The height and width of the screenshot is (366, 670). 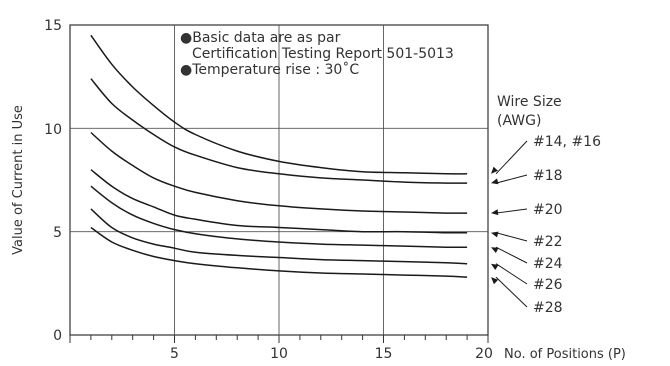 I want to click on y-tick-0: 0, so click(x=57, y=336).